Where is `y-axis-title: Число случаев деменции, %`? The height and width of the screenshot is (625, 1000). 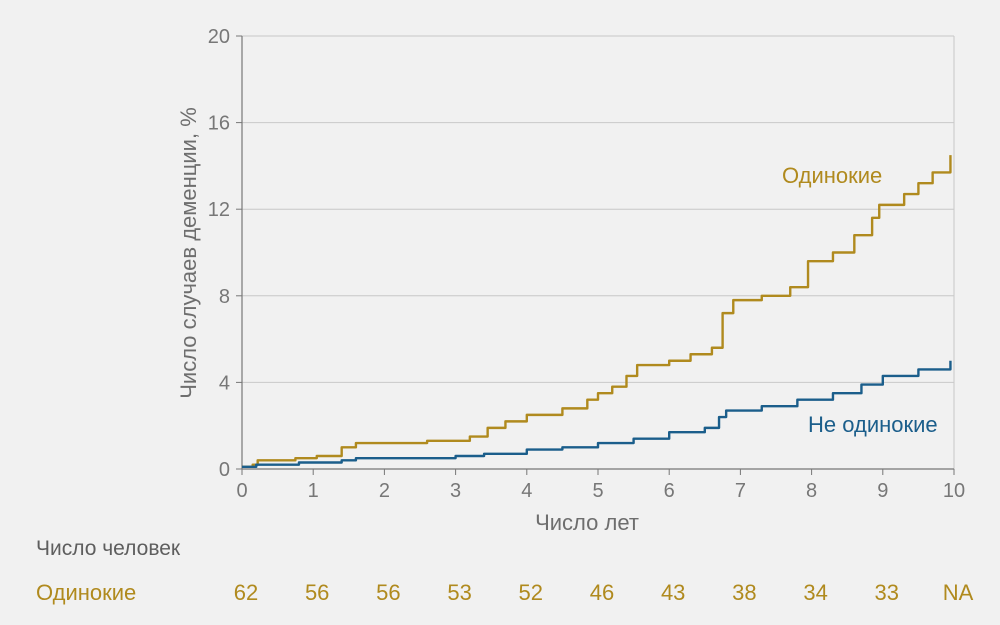 y-axis-title: Число случаев деменции, % is located at coordinates (188, 253).